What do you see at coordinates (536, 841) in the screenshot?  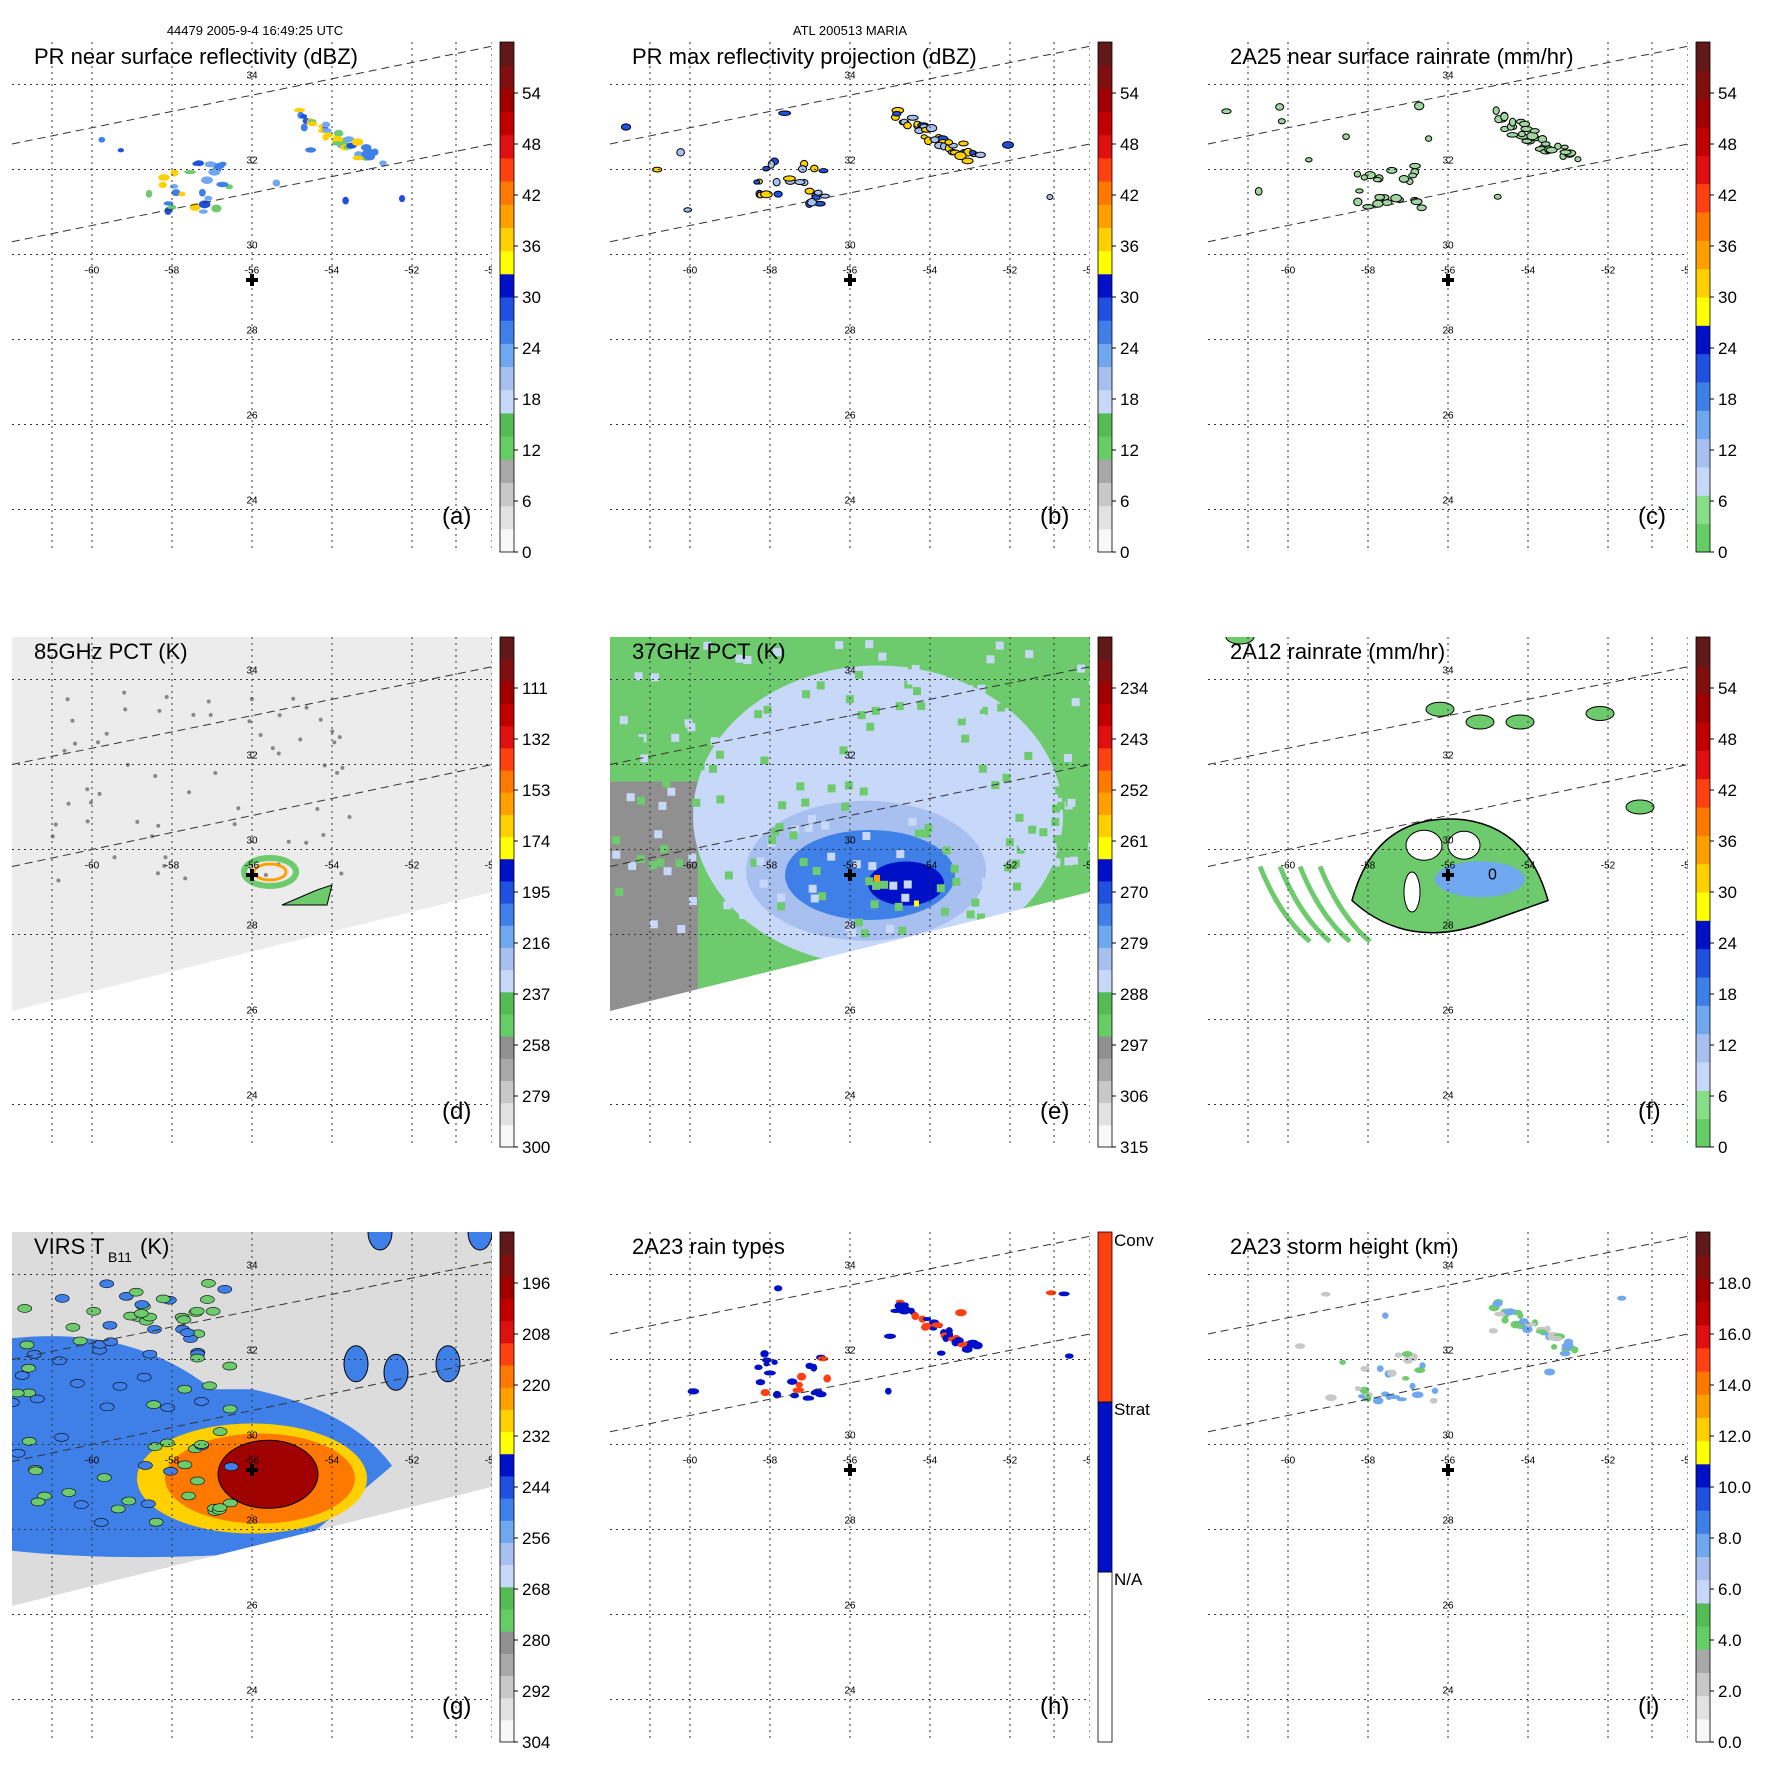 I see `colorbar-tick-label: 174` at bounding box center [536, 841].